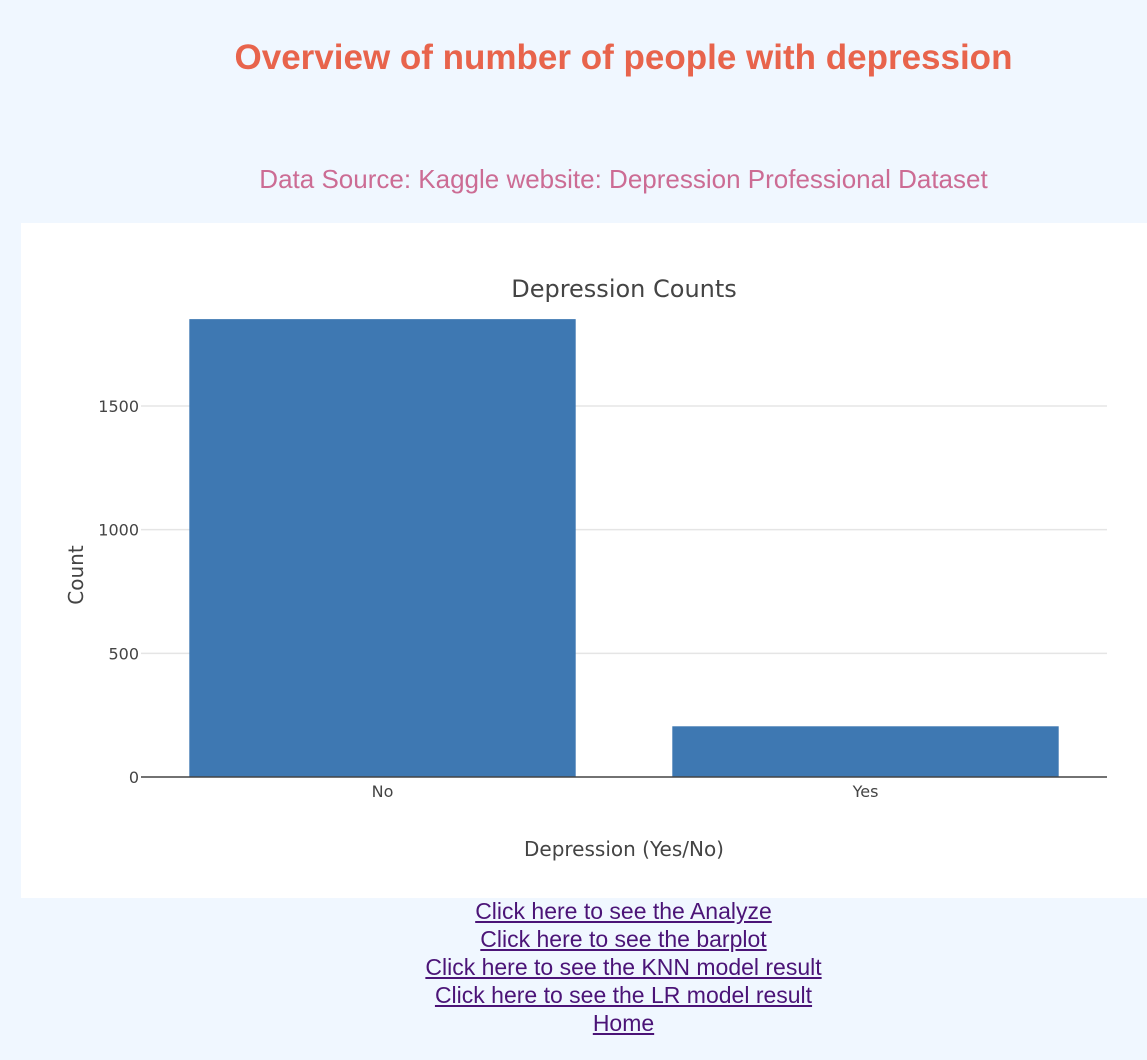 The width and height of the screenshot is (1147, 1060). What do you see at coordinates (134, 777) in the screenshot?
I see `y-tick-label: 0` at bounding box center [134, 777].